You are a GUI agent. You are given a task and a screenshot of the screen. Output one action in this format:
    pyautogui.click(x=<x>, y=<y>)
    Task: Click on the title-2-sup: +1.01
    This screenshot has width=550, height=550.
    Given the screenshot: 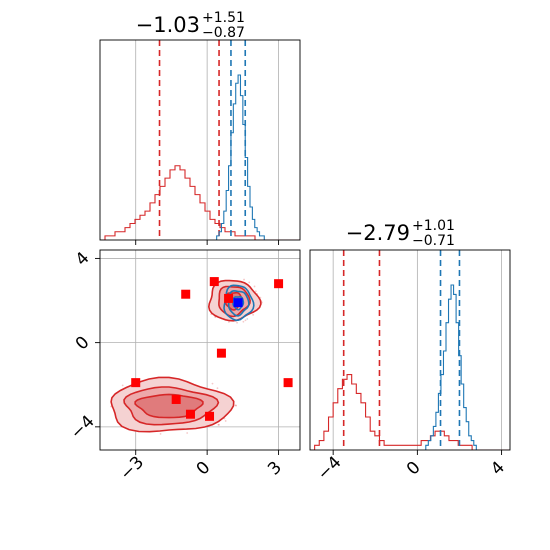 What is the action you would take?
    pyautogui.click(x=433, y=226)
    